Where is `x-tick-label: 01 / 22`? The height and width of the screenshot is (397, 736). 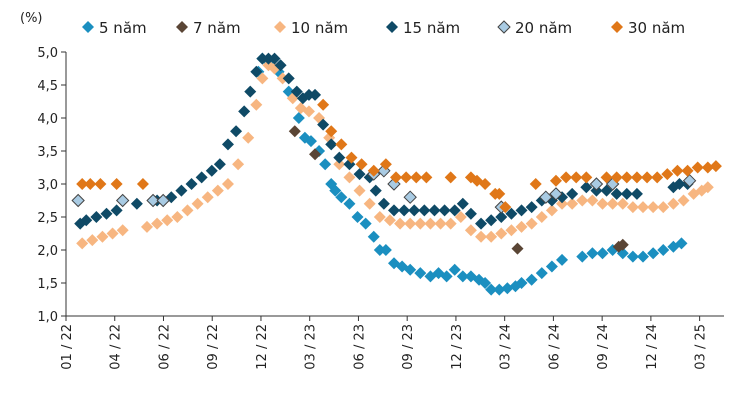
x-tick-label: 01 / 22 is located at coordinates (67, 347).